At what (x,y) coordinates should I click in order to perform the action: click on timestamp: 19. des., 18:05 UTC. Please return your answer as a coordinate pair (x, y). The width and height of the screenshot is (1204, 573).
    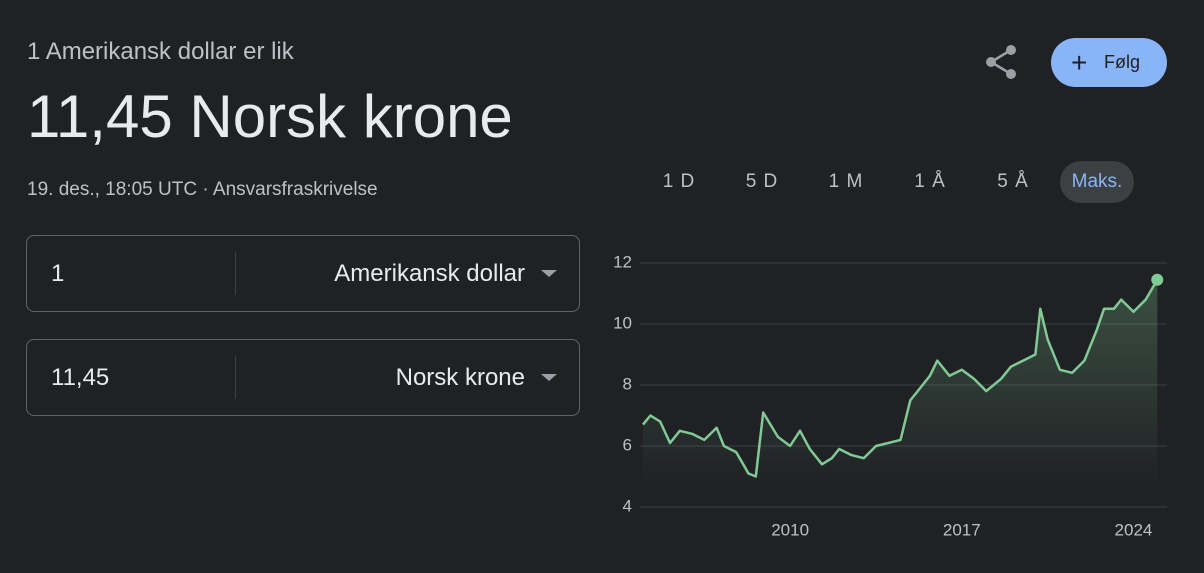
    Looking at the image, I should click on (112, 189).